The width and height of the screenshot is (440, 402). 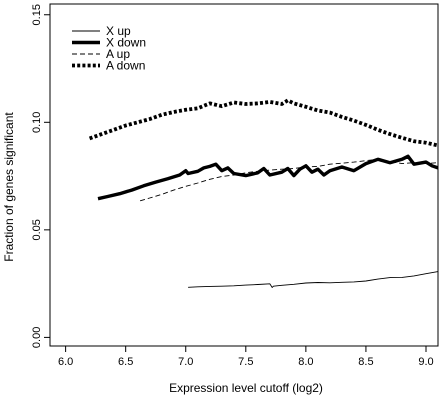 What do you see at coordinates (37, 122) in the screenshot?
I see `y-tick-label: 0.10` at bounding box center [37, 122].